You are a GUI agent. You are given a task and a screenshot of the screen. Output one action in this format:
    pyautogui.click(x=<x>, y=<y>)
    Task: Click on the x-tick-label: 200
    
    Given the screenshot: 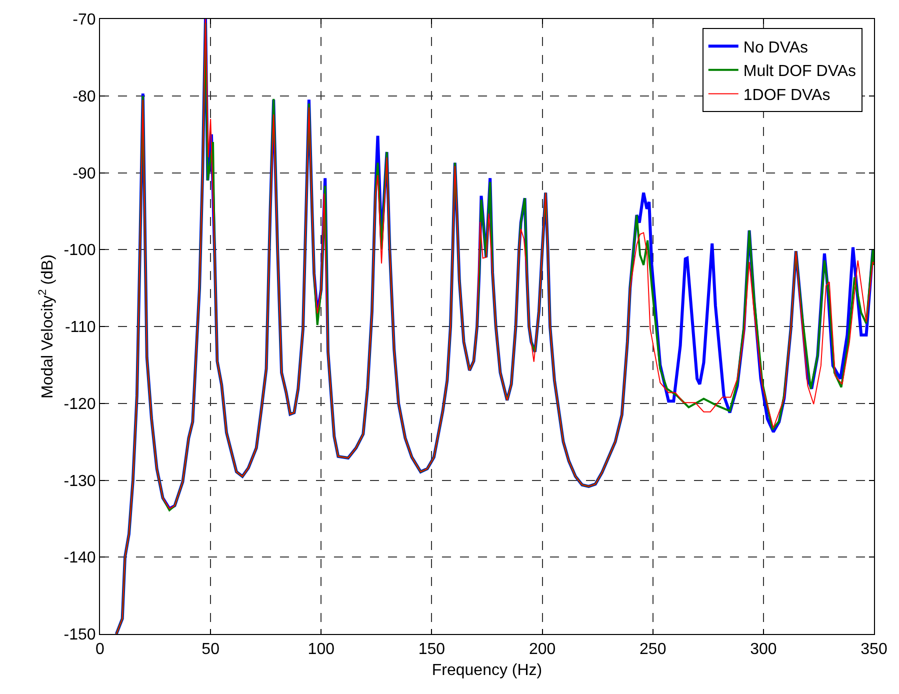 What is the action you would take?
    pyautogui.click(x=542, y=649)
    